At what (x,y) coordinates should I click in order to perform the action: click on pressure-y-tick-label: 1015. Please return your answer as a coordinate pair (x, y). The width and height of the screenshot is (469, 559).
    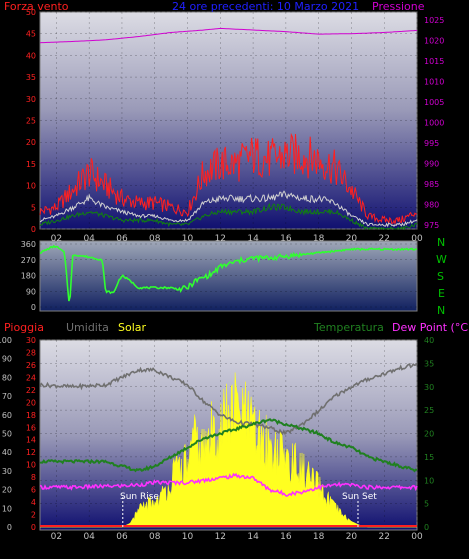
    Looking at the image, I should click on (434, 61).